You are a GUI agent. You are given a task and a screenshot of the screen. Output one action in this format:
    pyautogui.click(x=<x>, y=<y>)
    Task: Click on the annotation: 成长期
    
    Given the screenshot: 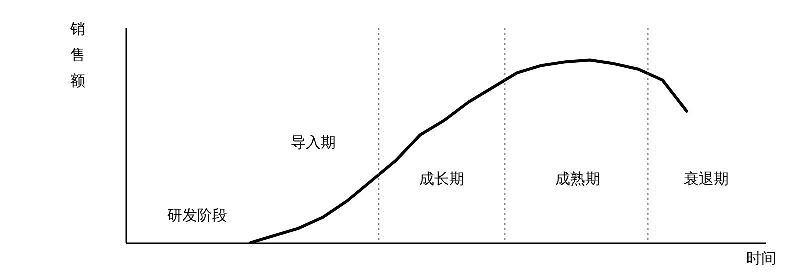 What is the action you would take?
    pyautogui.click(x=442, y=179)
    